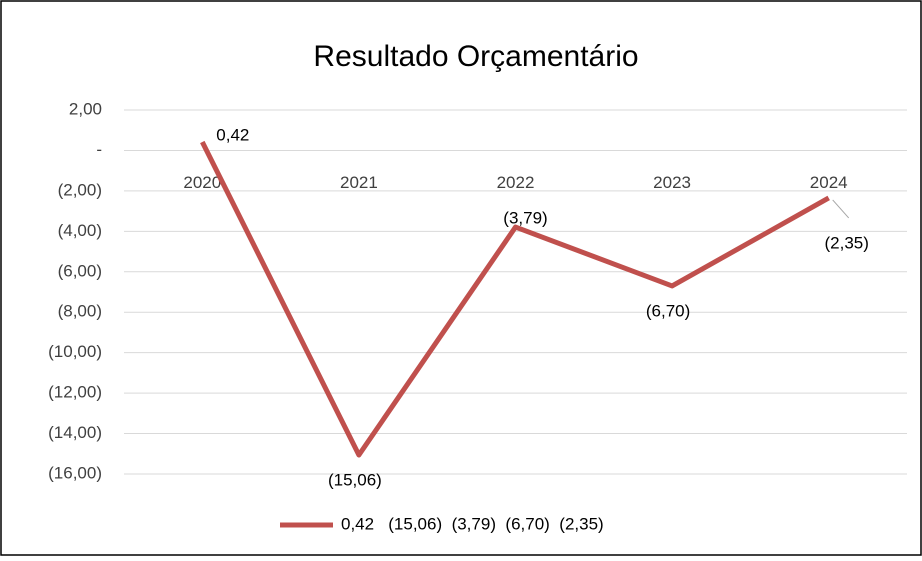  What do you see at coordinates (75, 392) in the screenshot?
I see `y-tick-label: (12,00)` at bounding box center [75, 392].